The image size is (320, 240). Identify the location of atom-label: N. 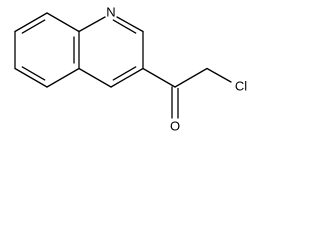
(110, 11).